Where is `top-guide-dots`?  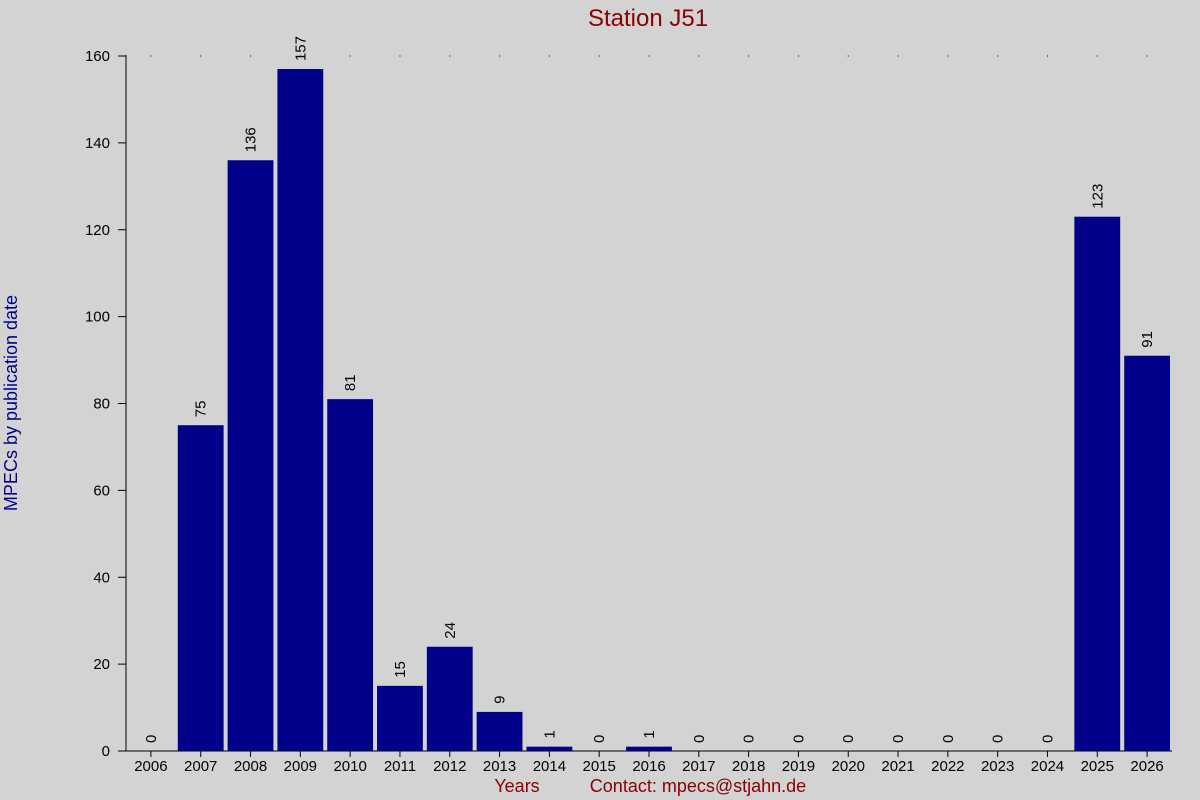 top-guide-dots is located at coordinates (649, 56).